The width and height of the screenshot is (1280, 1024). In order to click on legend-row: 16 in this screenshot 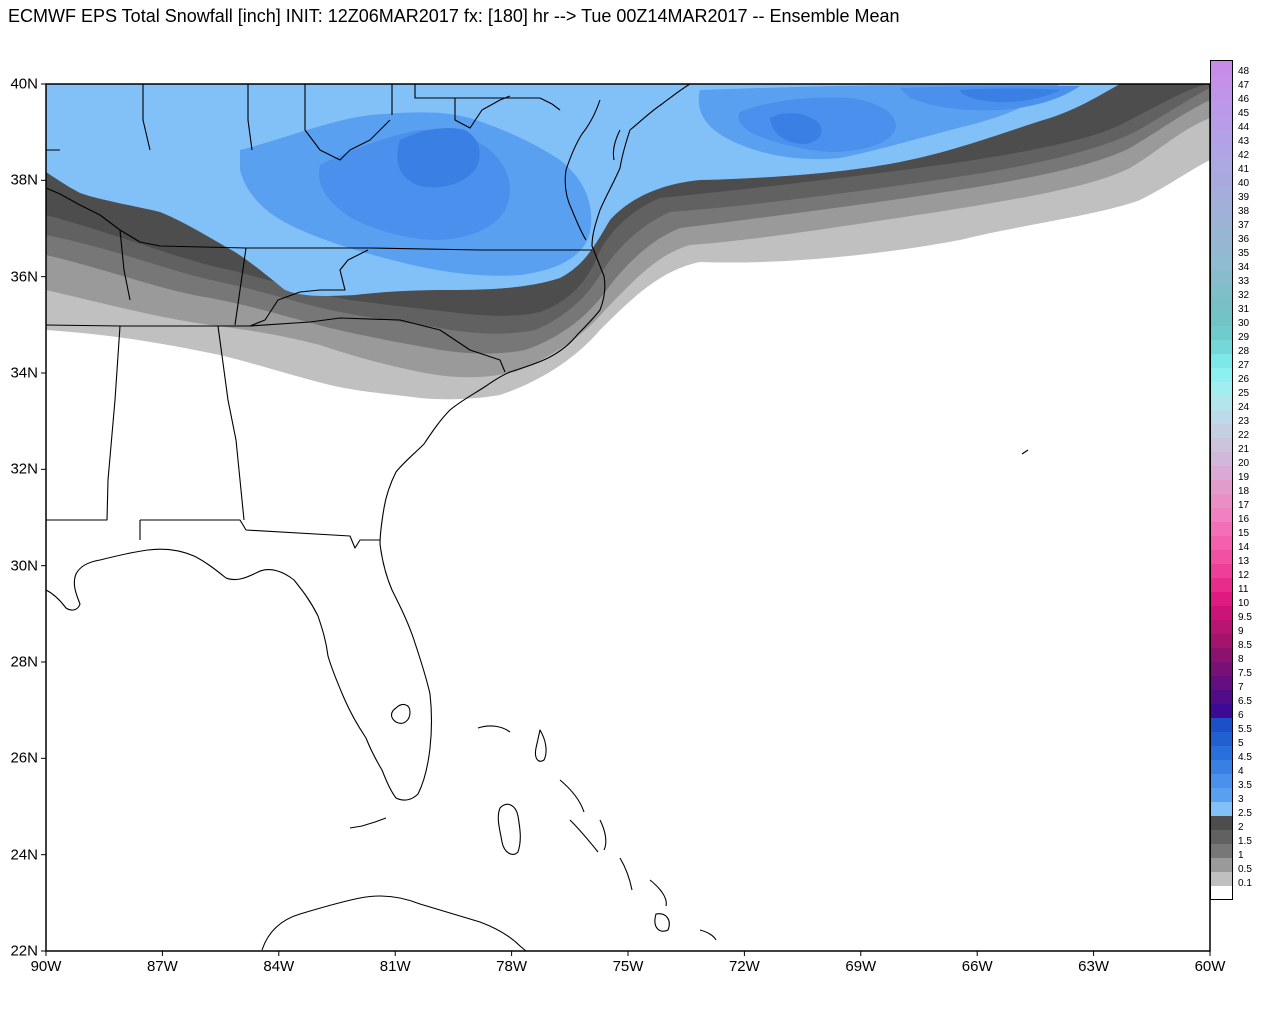, I will do `click(1245, 516)`.